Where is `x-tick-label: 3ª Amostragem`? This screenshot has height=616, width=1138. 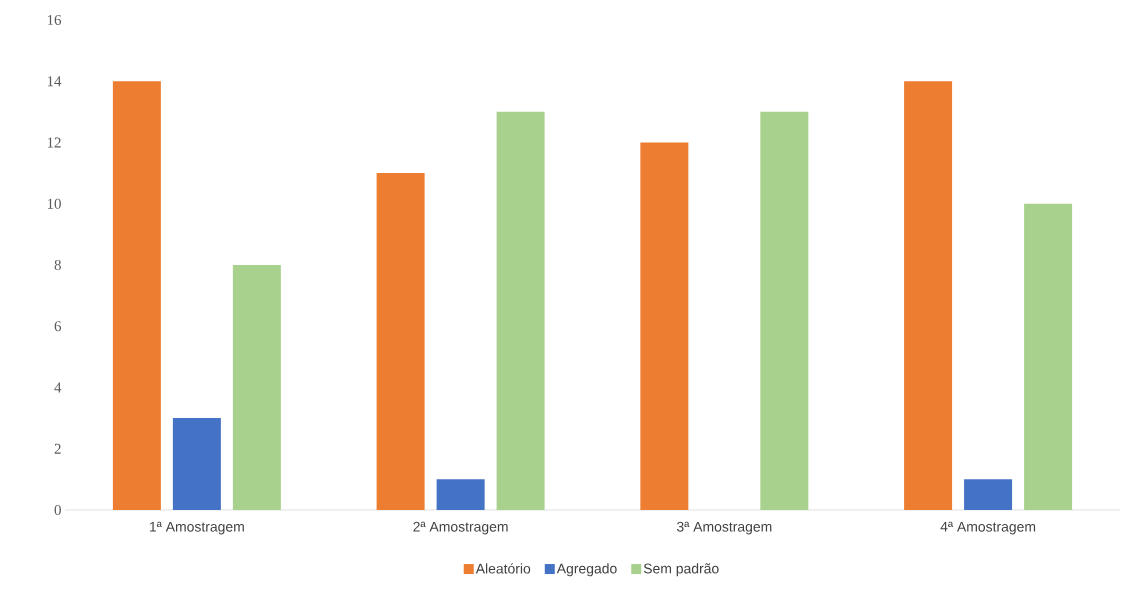
x-tick-label: 3ª Amostragem is located at coordinates (724, 528).